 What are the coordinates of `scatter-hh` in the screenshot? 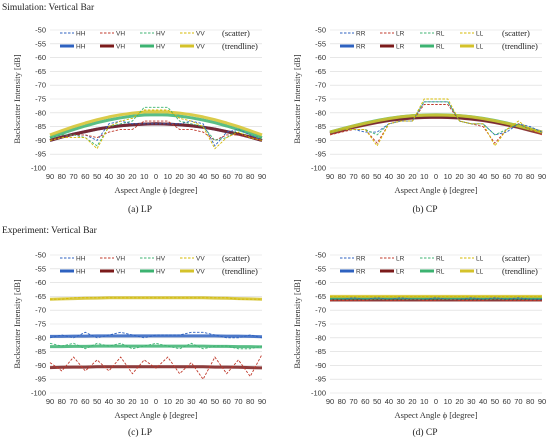 It's located at (156, 335).